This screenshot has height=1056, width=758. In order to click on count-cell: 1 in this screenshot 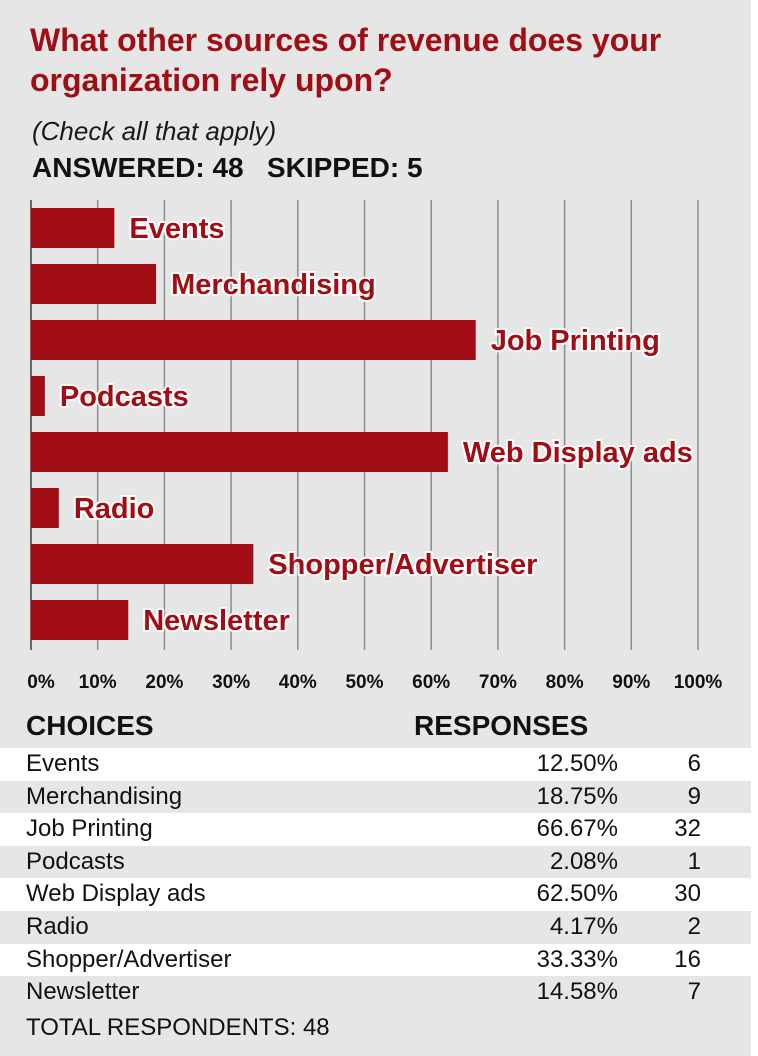, I will do `click(694, 861)`.